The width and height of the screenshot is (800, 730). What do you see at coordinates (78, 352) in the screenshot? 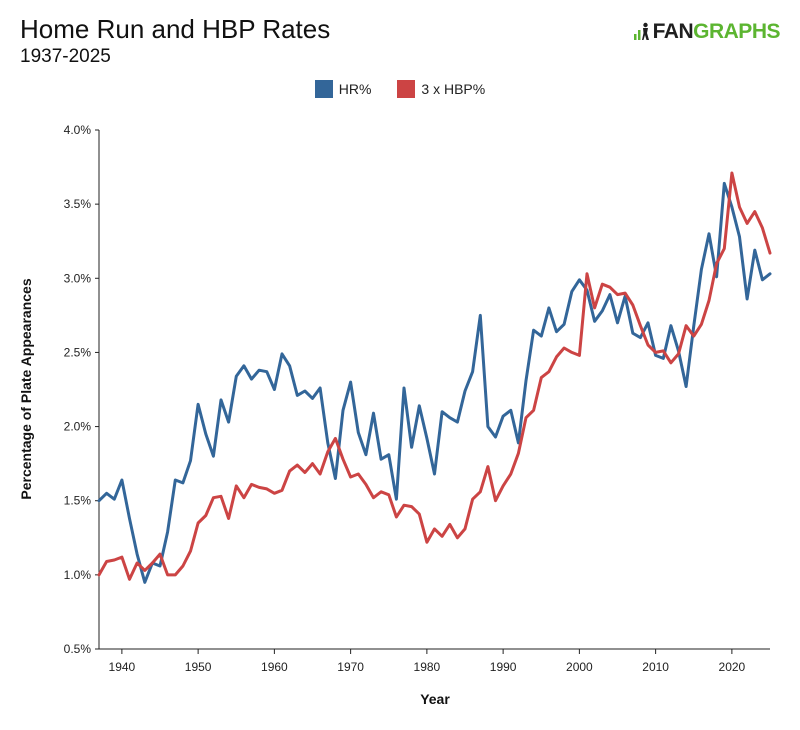
I see `y-tick-label: 2.5%` at bounding box center [78, 352].